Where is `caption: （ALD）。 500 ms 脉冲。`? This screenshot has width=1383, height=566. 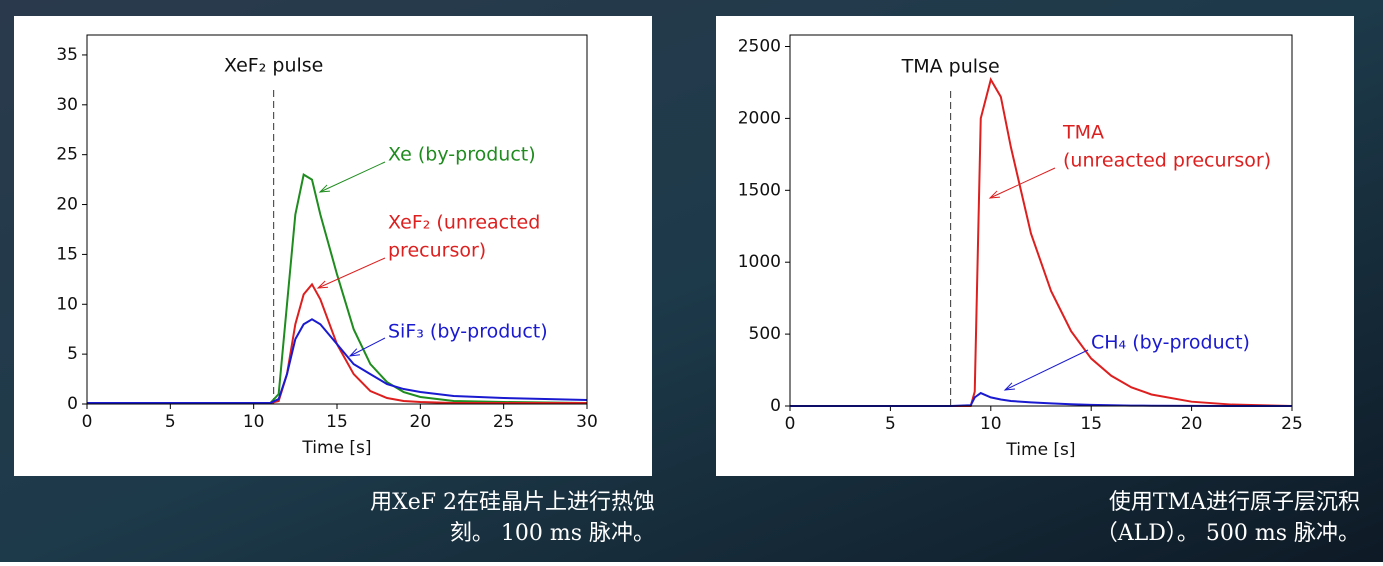 caption: （ALD）。 500 ms 脉冲。 is located at coordinates (1228, 533).